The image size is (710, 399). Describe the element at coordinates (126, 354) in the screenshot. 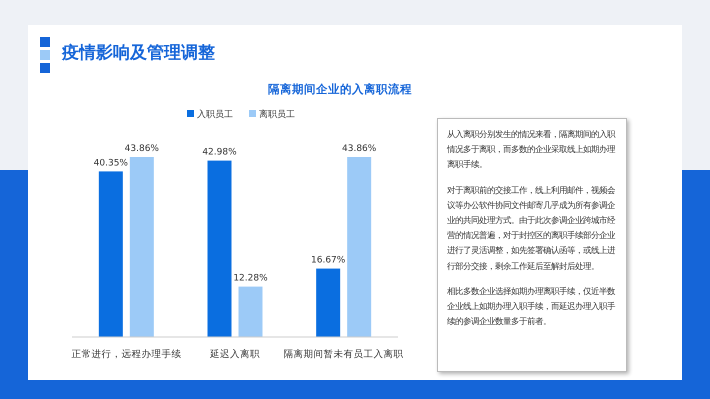

I see `x-tick-label: 正常进行，远程办理手续` at that location.